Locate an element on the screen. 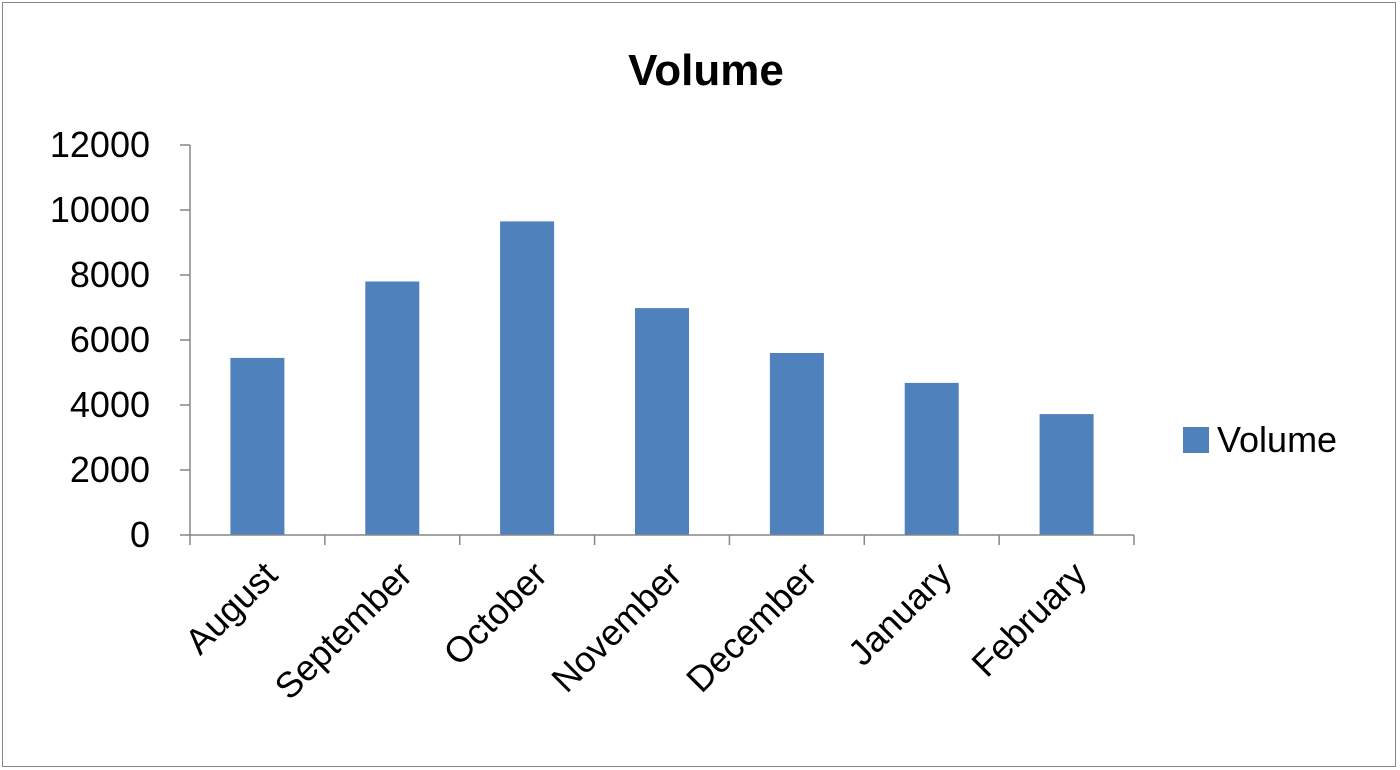  bar-january is located at coordinates (931, 458).